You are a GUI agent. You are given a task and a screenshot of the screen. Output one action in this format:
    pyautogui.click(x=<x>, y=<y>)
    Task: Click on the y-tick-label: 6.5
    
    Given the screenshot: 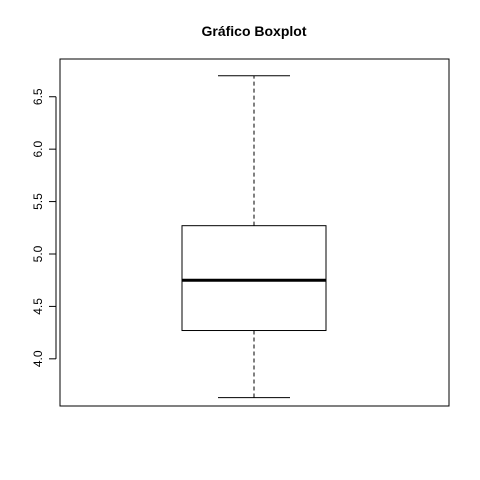 What is the action you would take?
    pyautogui.click(x=38, y=96)
    